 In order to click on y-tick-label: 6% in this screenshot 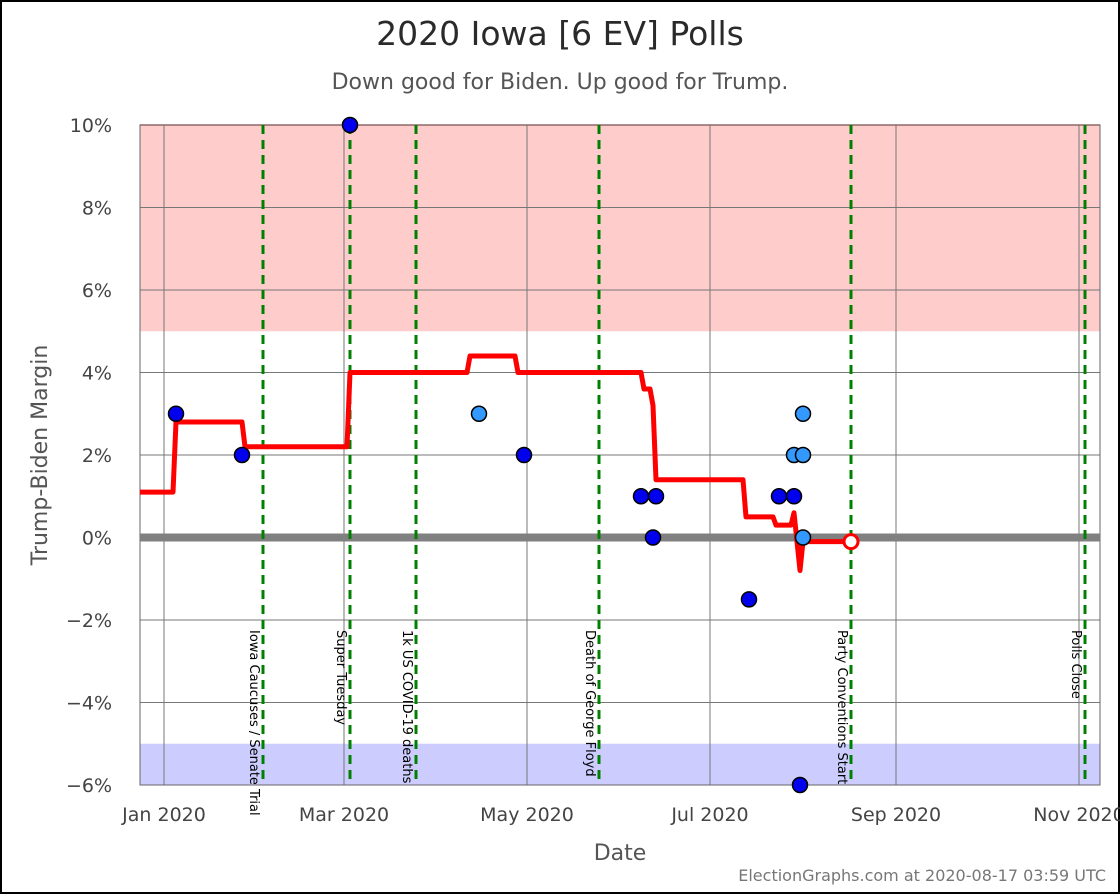, I will do `click(97, 291)`.